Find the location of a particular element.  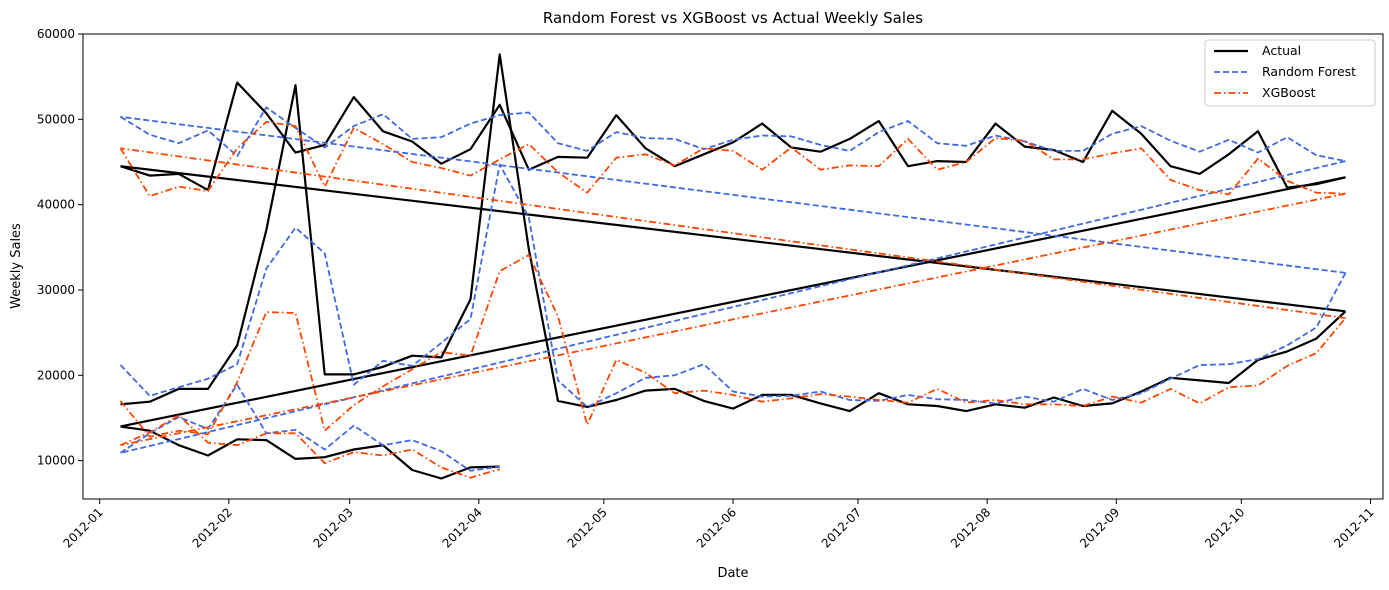

series-line-xgboost is located at coordinates (732, 159).